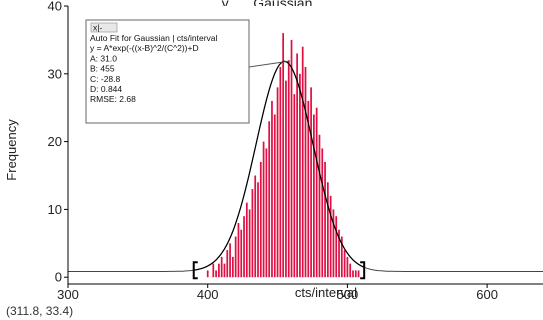 The width and height of the screenshot is (543, 320). What do you see at coordinates (208, 294) in the screenshot?
I see `x-tick-label: 400` at bounding box center [208, 294].